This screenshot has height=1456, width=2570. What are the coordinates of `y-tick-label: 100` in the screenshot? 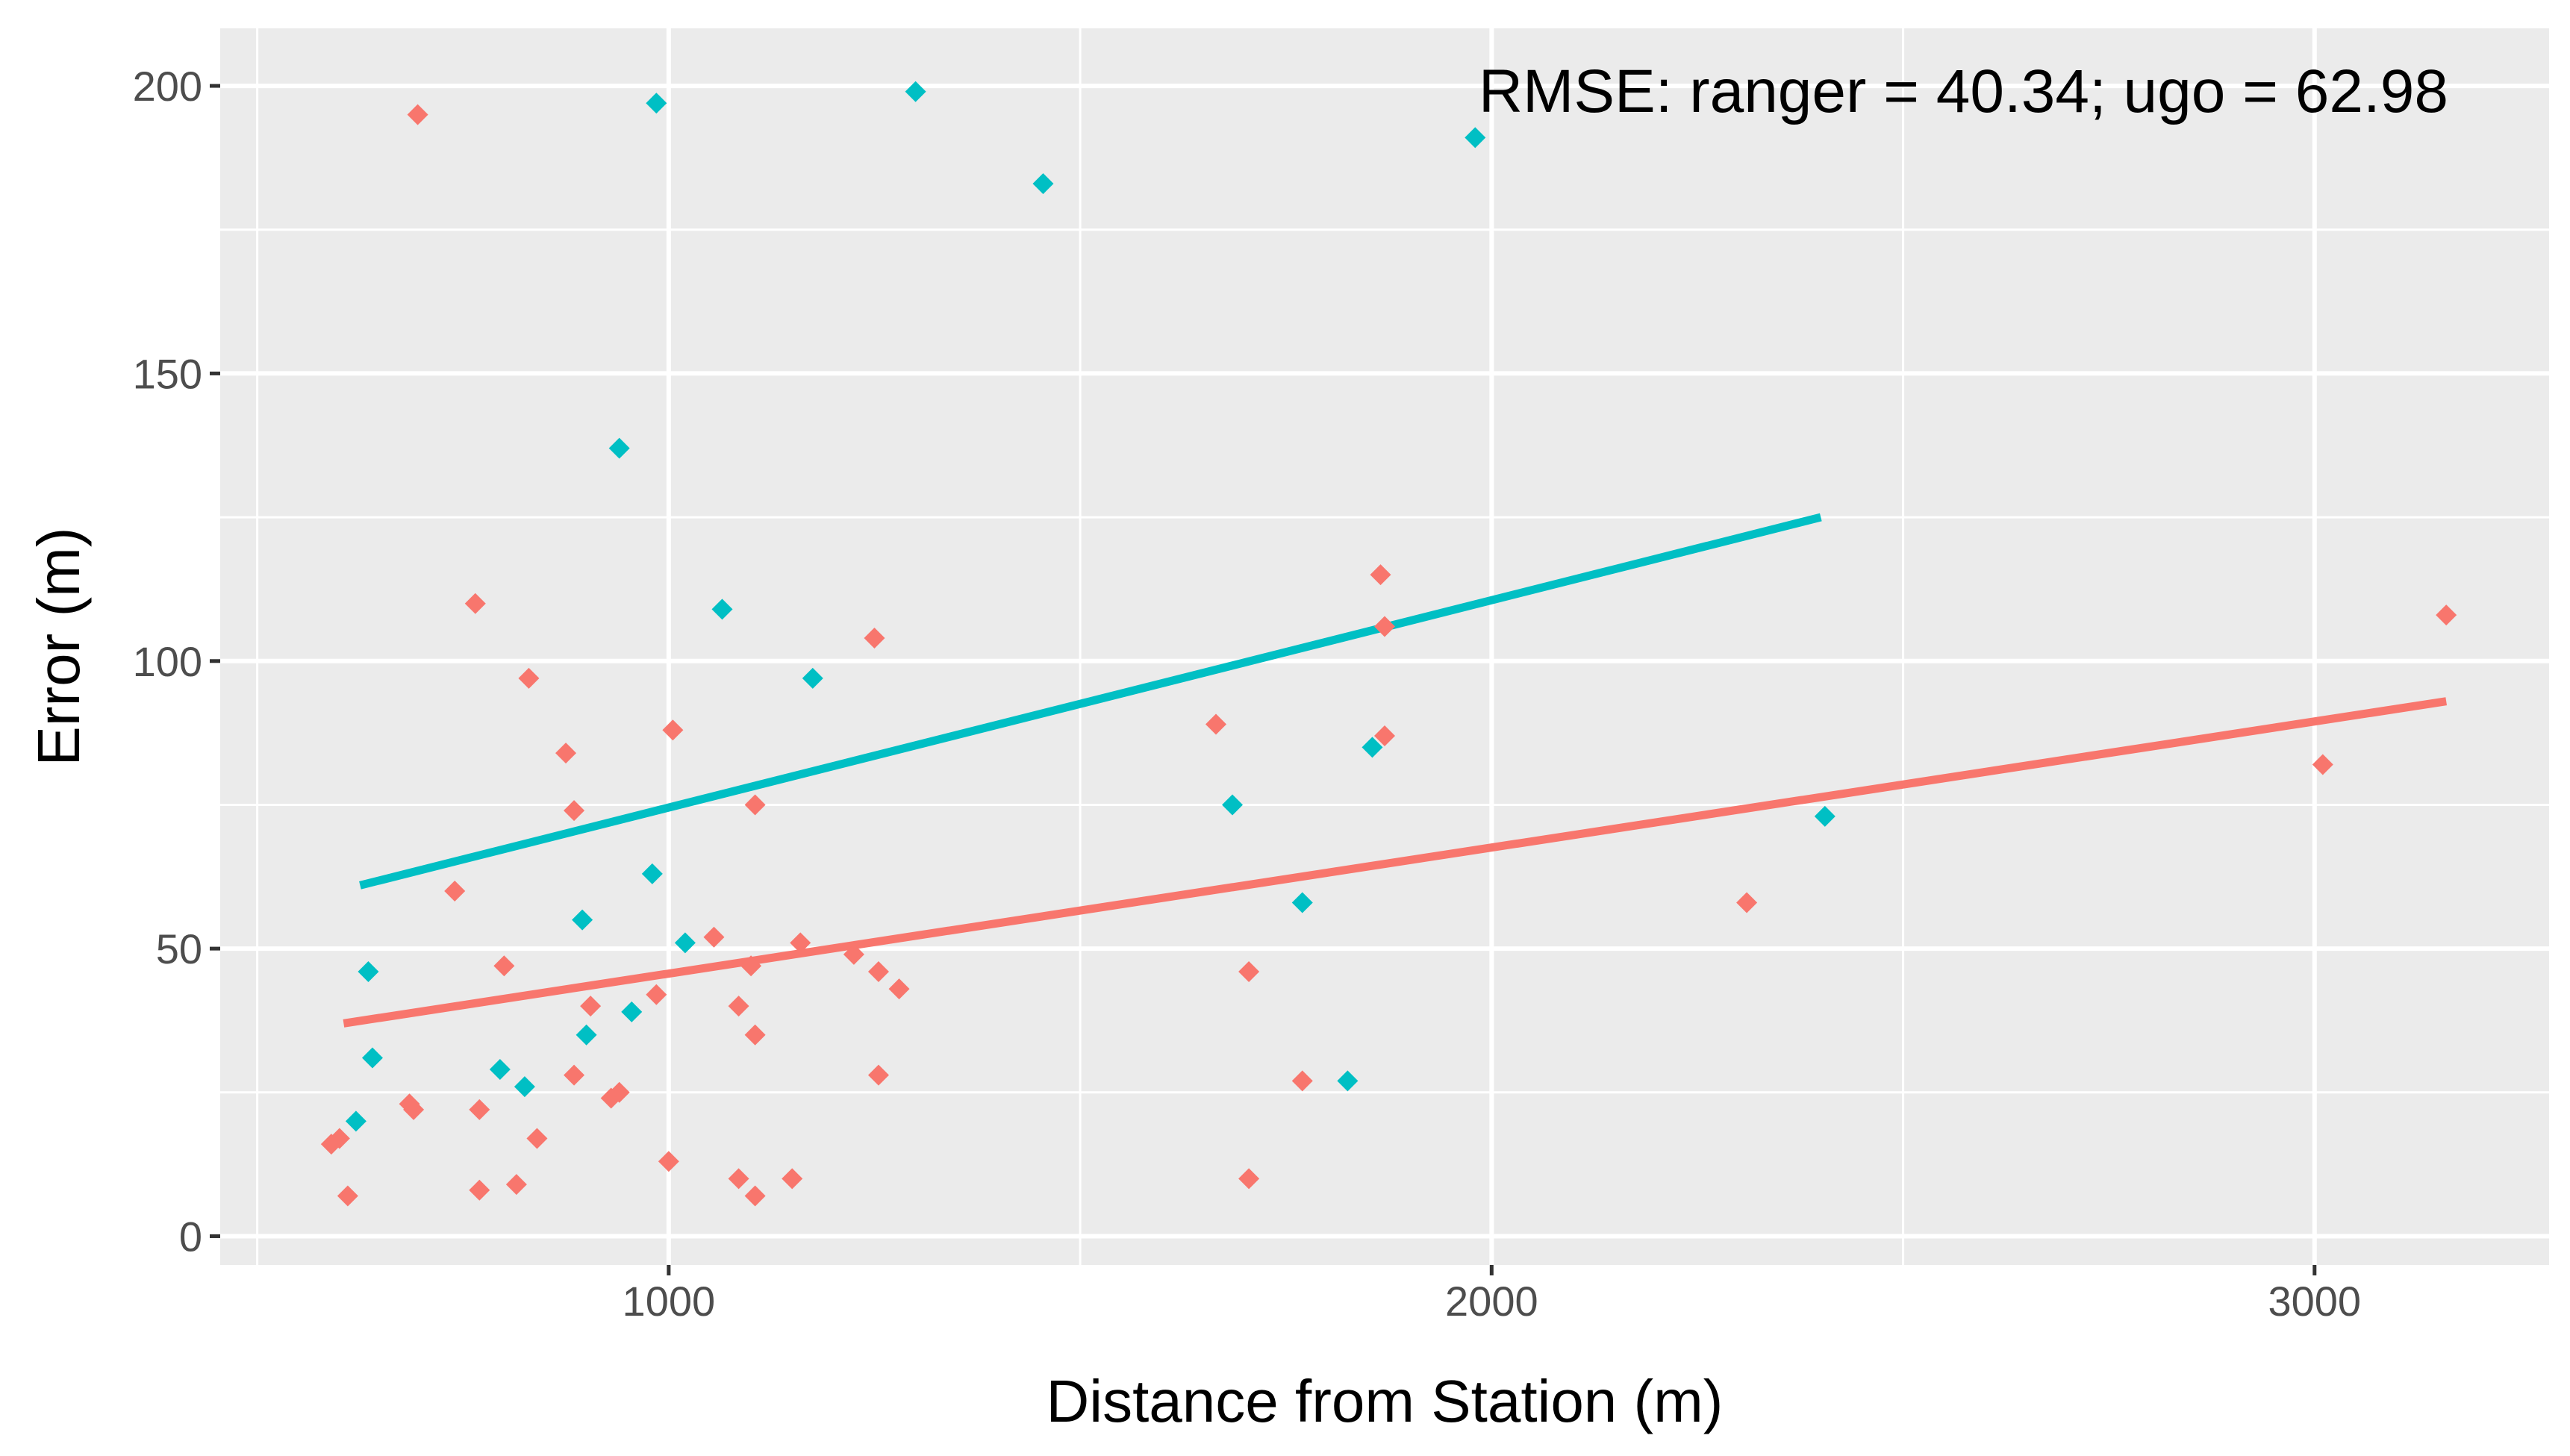 It's located at (167, 661).